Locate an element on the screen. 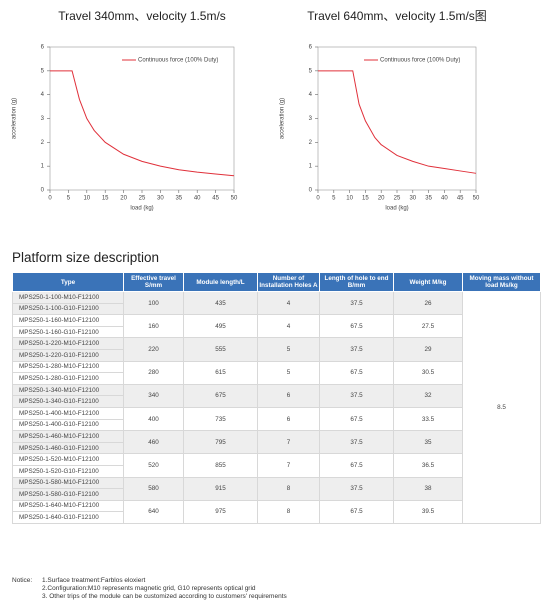 The width and height of the screenshot is (551, 611). weight-cell: 36.5 is located at coordinates (428, 465).